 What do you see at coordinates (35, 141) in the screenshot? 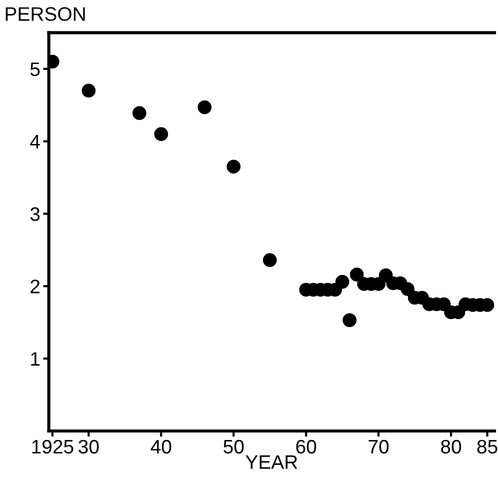
I see `y-tick-label: 4` at bounding box center [35, 141].